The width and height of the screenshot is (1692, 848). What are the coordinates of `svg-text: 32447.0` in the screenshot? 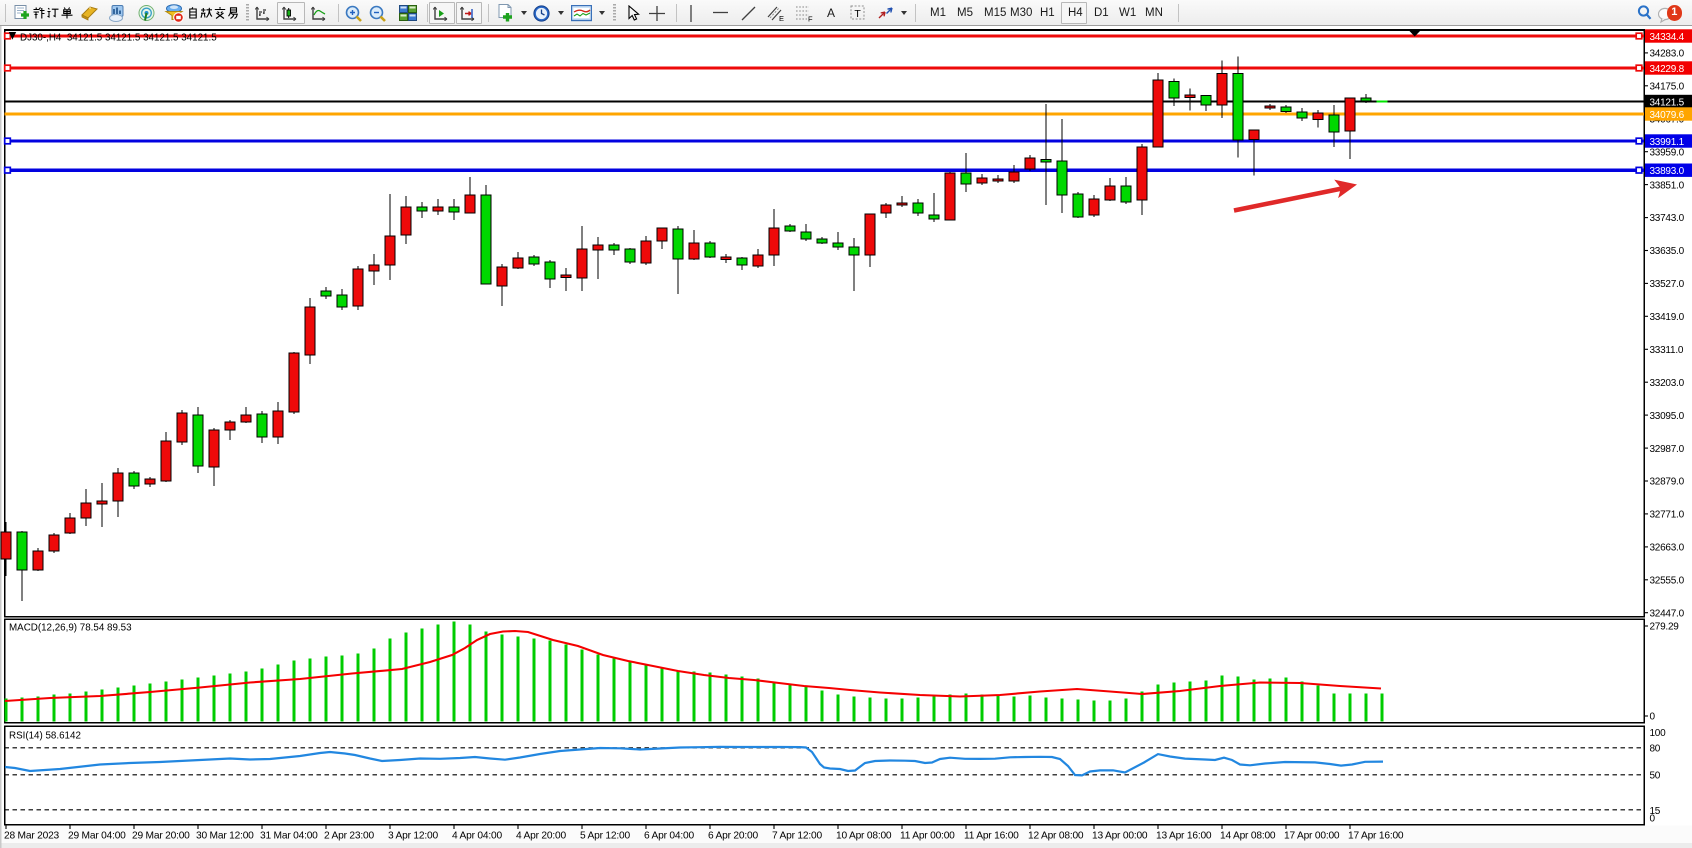 It's located at (1667, 613).